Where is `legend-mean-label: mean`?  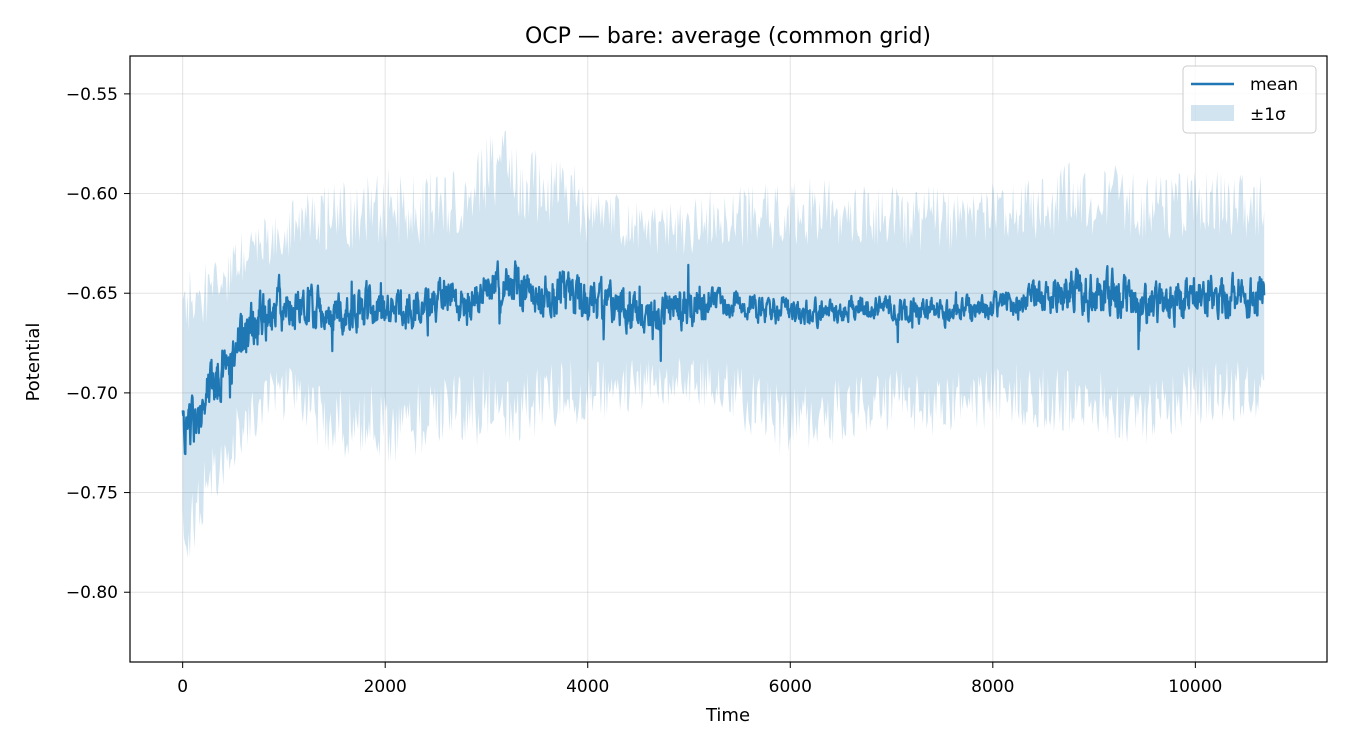
legend-mean-label: mean is located at coordinates (1274, 85).